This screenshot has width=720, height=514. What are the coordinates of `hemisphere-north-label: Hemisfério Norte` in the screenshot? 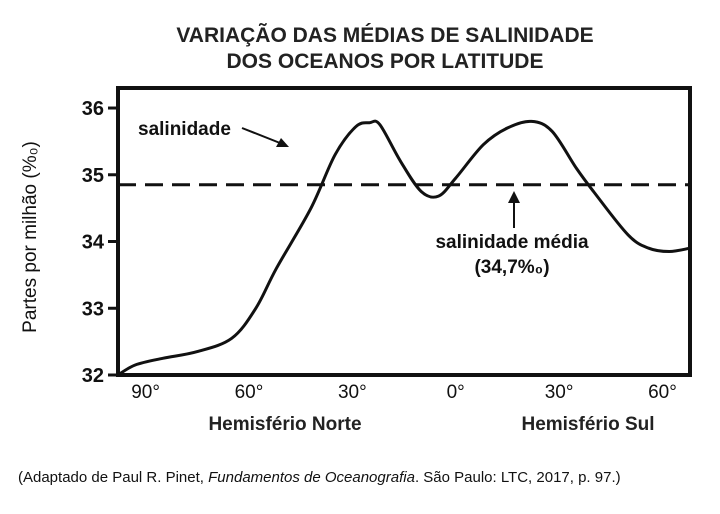 It's located at (284, 424).